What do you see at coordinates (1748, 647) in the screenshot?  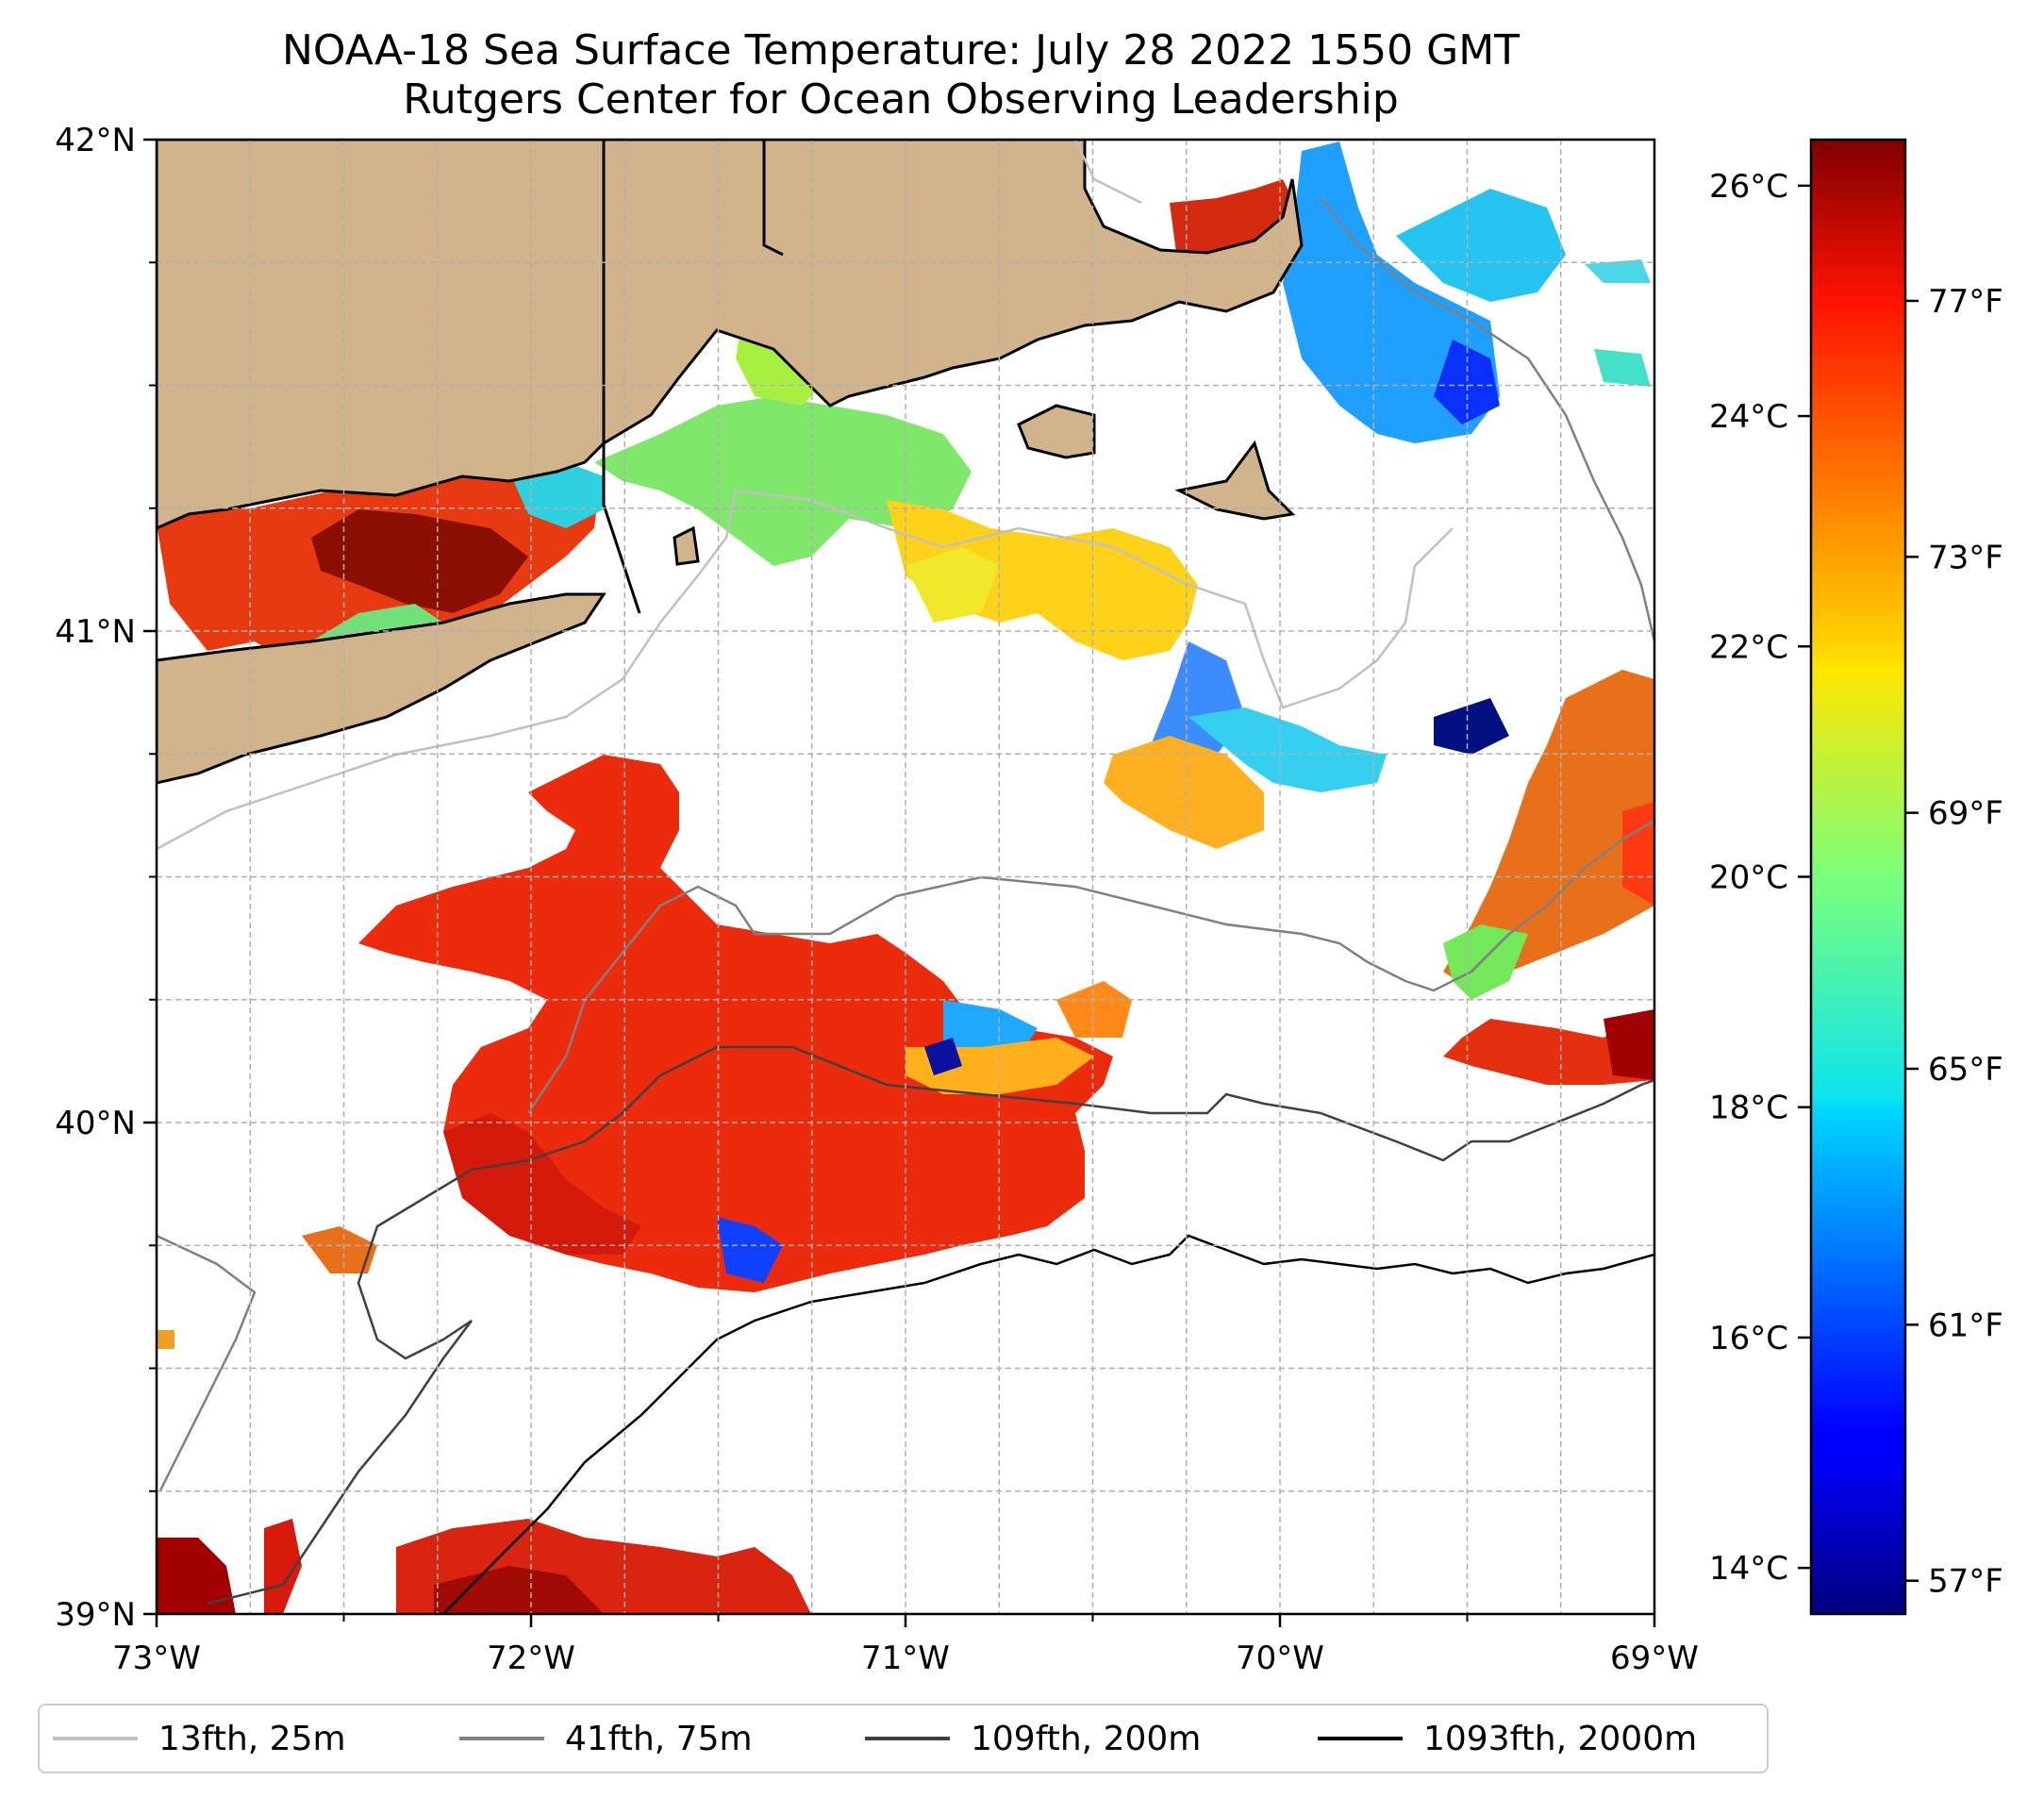 I see `colorbar-celsius-label: 22°C` at bounding box center [1748, 647].